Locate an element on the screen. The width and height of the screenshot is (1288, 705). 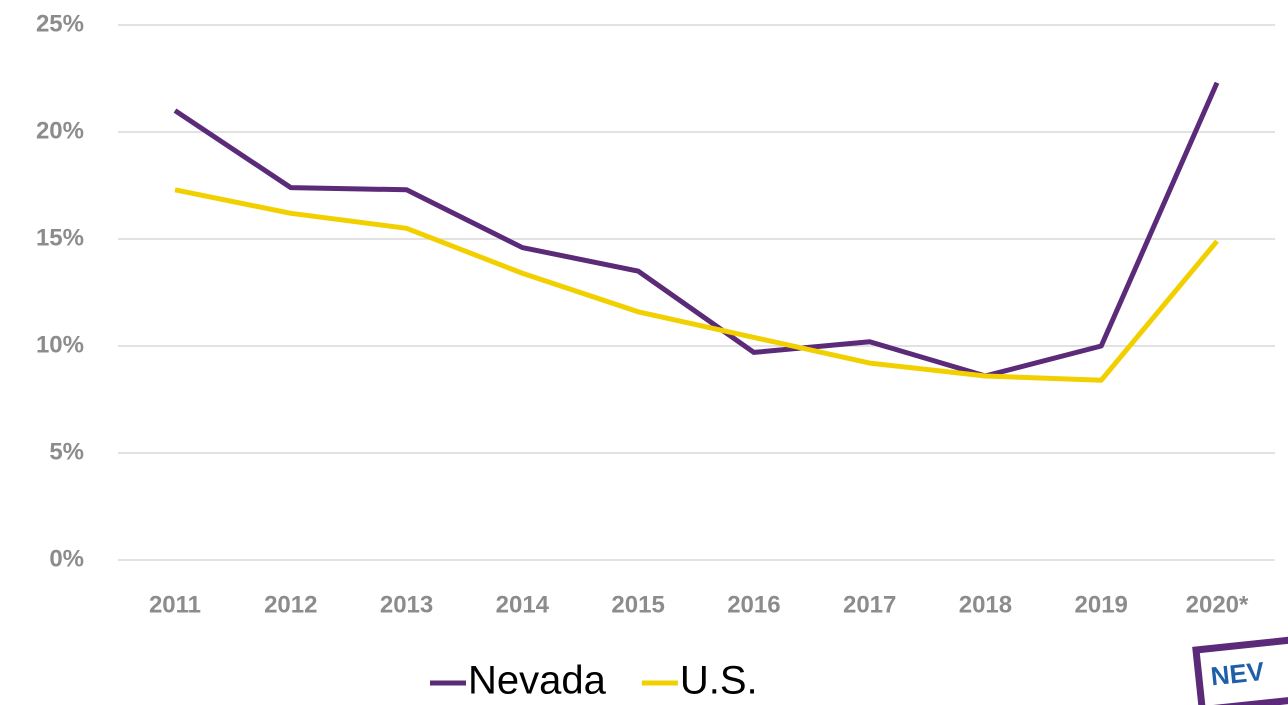
y-tick-label: 5% is located at coordinates (66, 451).